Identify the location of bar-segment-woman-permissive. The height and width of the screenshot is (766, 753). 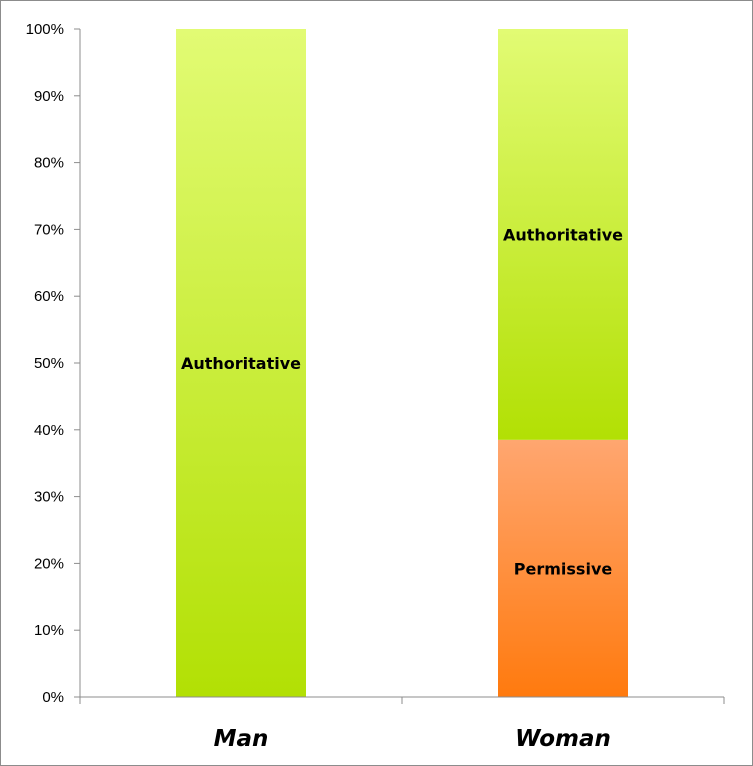
(563, 568).